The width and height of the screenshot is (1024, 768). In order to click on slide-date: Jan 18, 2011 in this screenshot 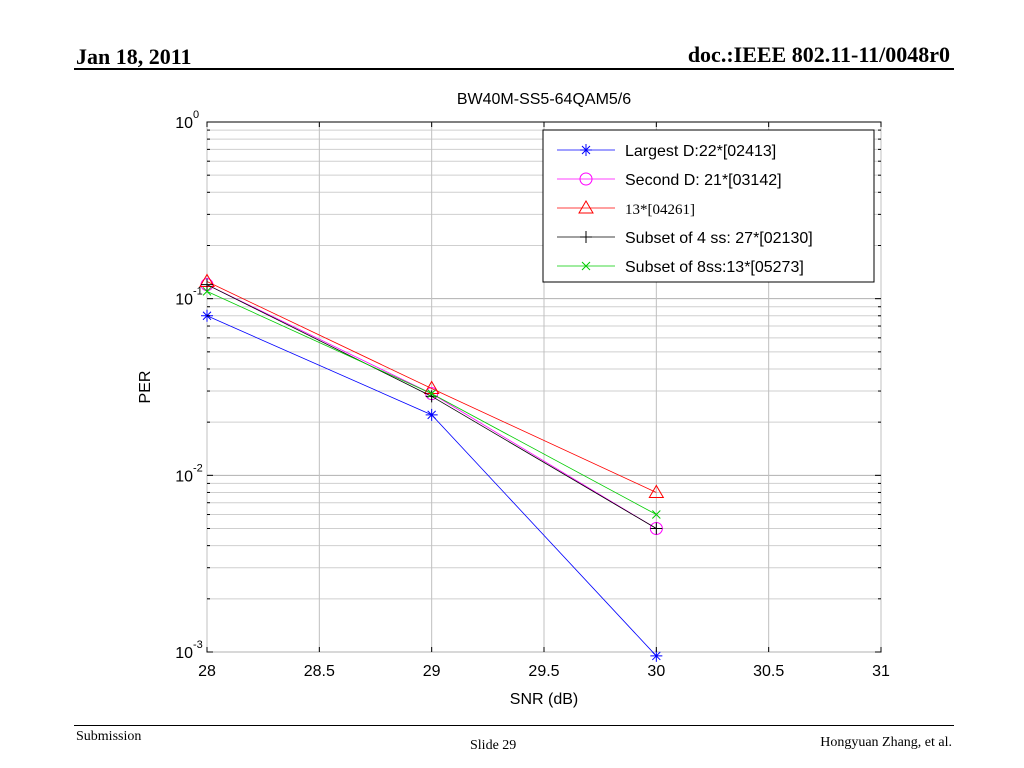, I will do `click(134, 56)`.